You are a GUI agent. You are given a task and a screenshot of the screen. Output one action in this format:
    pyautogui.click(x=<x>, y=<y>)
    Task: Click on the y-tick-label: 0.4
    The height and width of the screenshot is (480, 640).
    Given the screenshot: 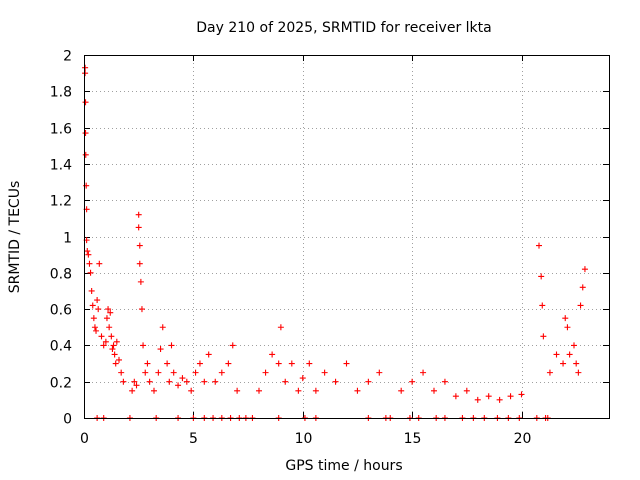 What is the action you would take?
    pyautogui.click(x=61, y=347)
    